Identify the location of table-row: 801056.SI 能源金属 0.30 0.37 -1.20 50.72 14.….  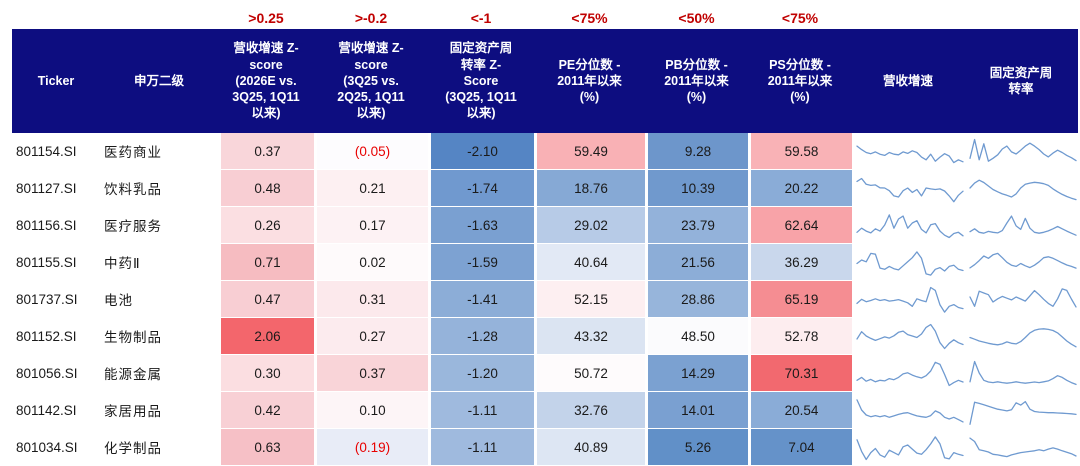
(545, 373).